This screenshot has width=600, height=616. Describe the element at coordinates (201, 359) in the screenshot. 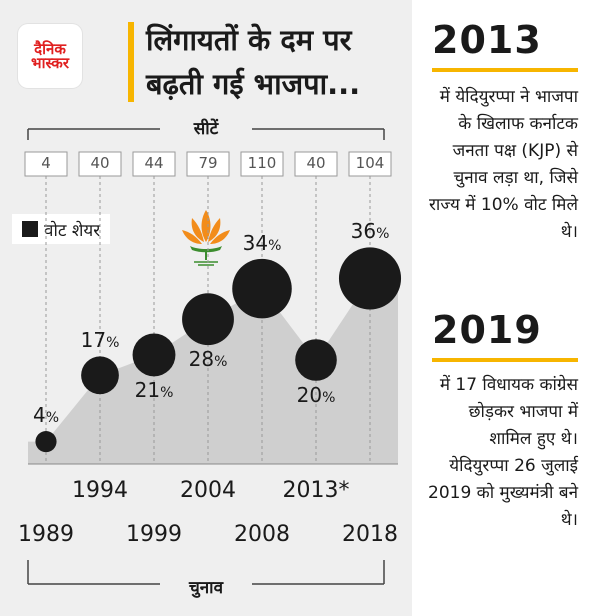

I see `vote-share-value: 28` at that location.